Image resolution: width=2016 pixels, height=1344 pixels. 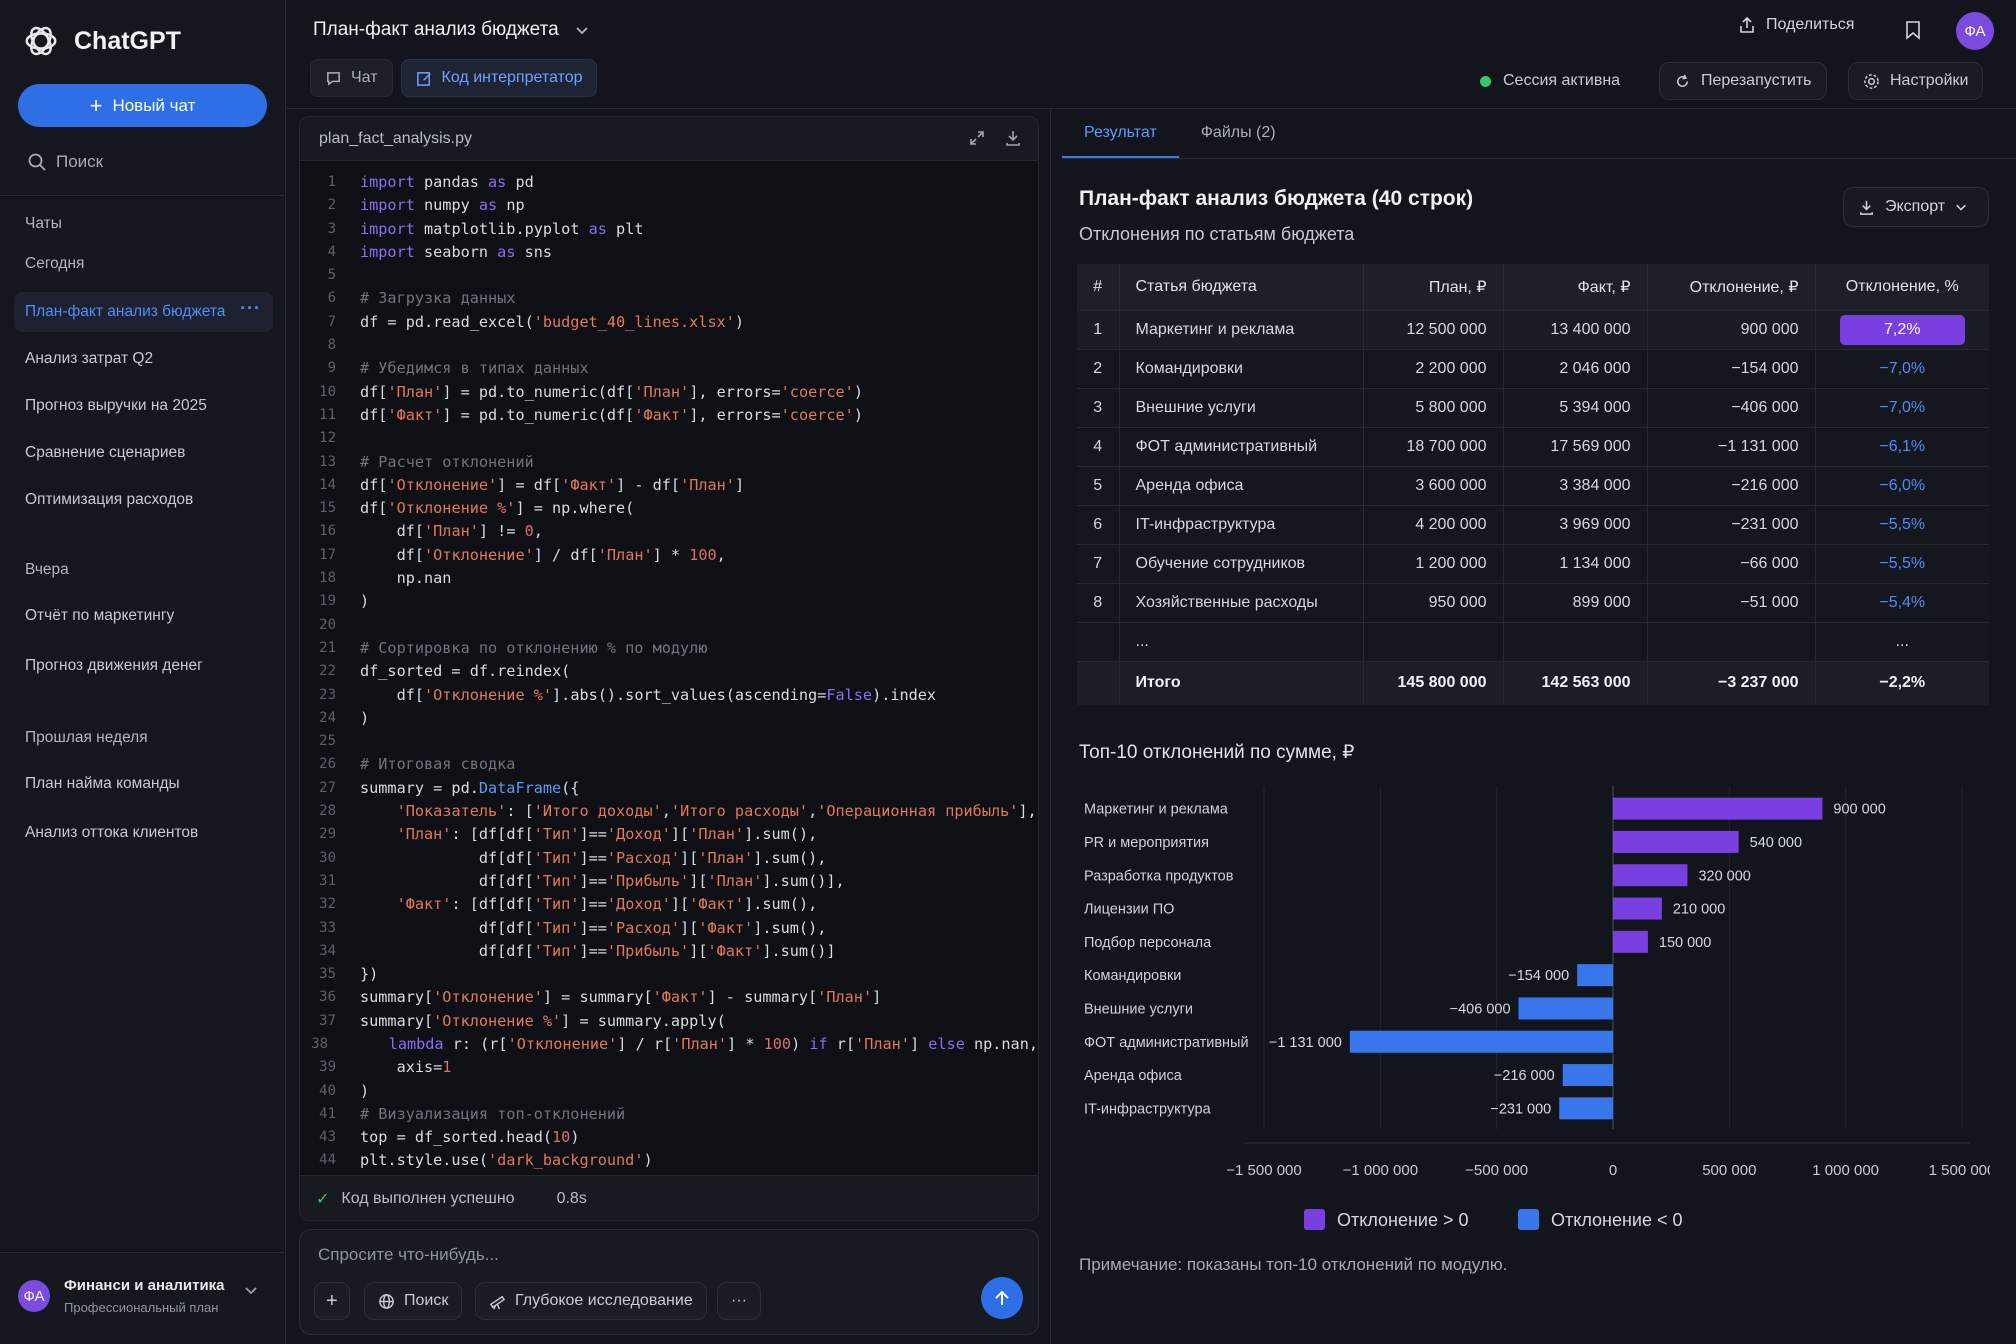 What do you see at coordinates (143, 312) in the screenshot?
I see `sidebar-item-active: План-факт анализ бюджета ···` at bounding box center [143, 312].